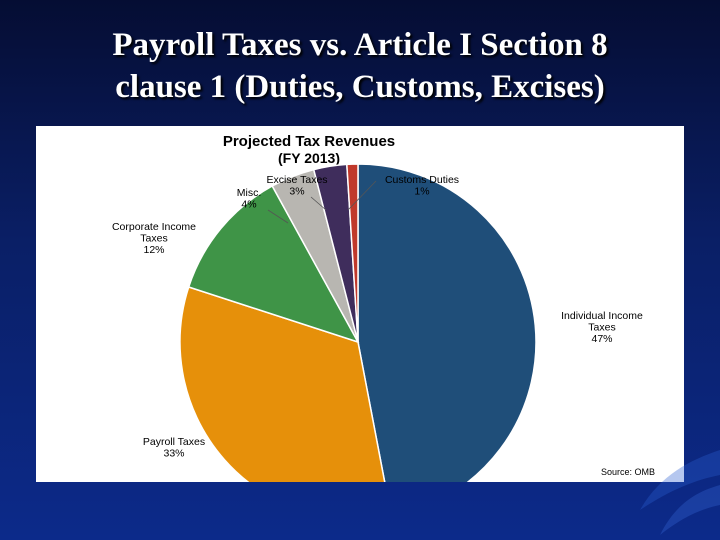 The image size is (720, 540). Describe the element at coordinates (282, 384) in the screenshot. I see `pie-slice-payroll-taxes` at that location.